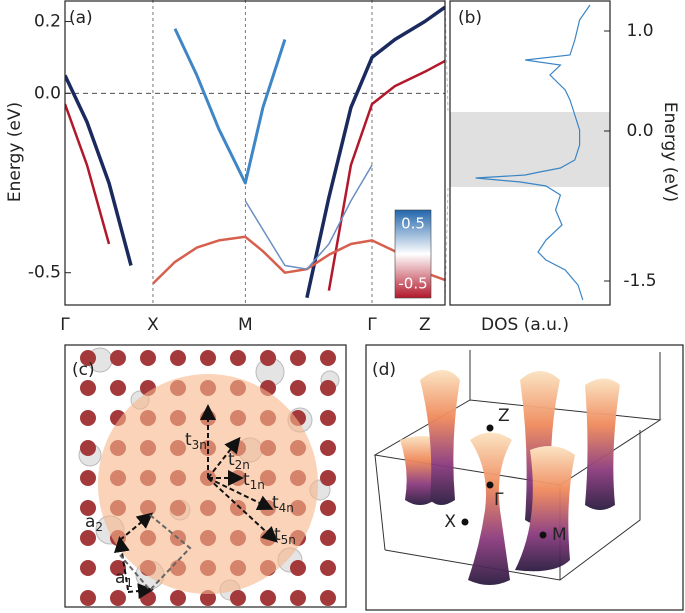  I want to click on vector-sub: 3n, so click(199, 445).